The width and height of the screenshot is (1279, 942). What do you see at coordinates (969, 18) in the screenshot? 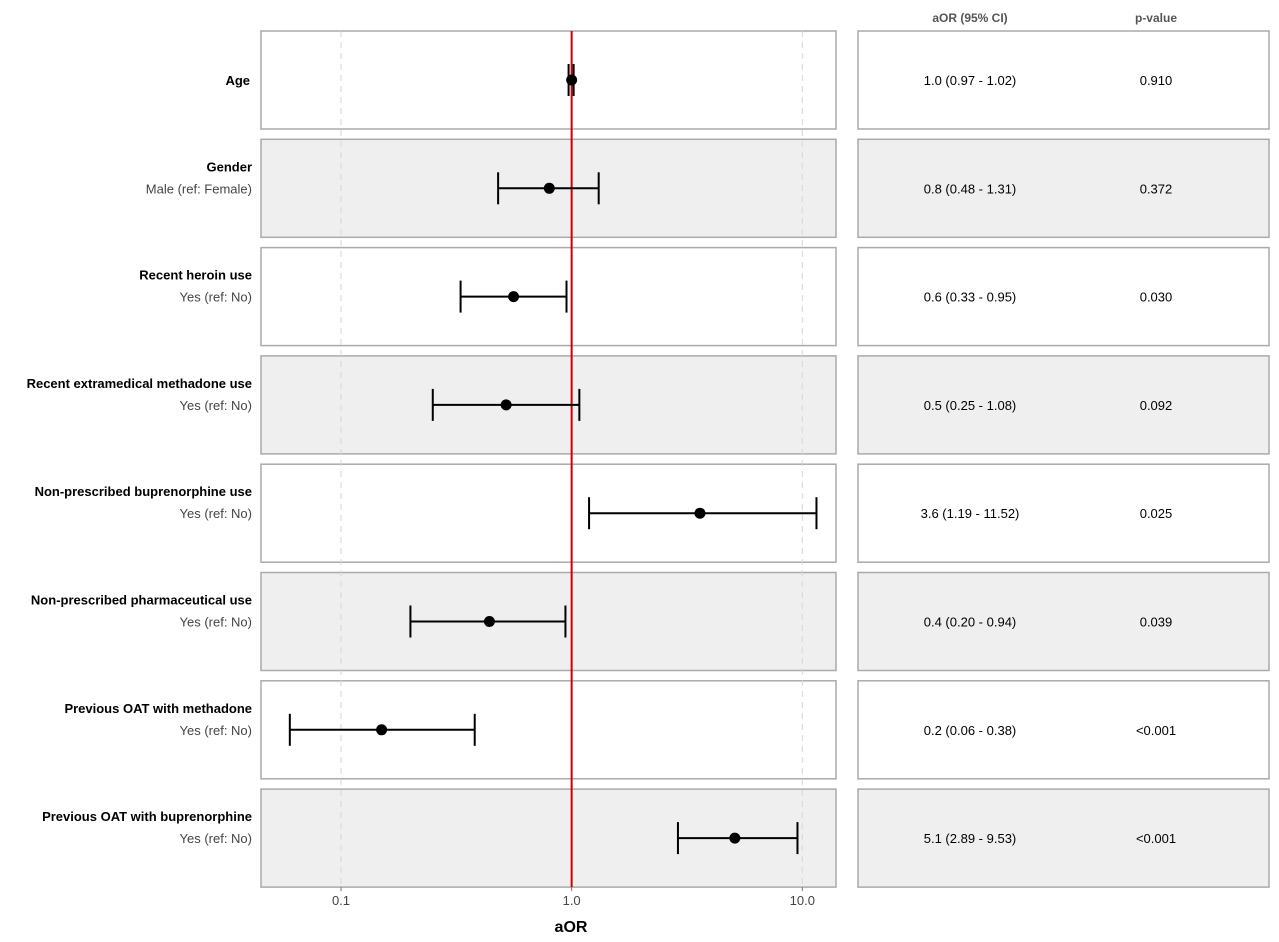
I see `table-header-ci: aOR (95% CI)` at bounding box center [969, 18].